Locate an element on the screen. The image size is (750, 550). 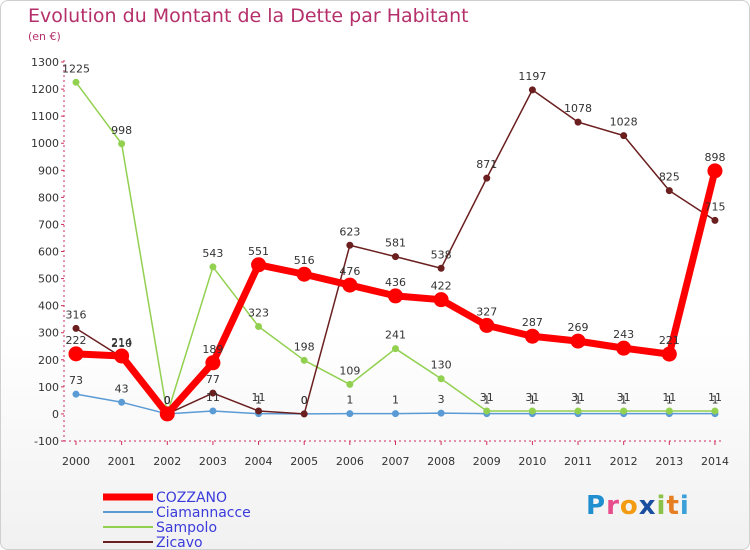
y-tick-label: 100 is located at coordinates (48, 387).